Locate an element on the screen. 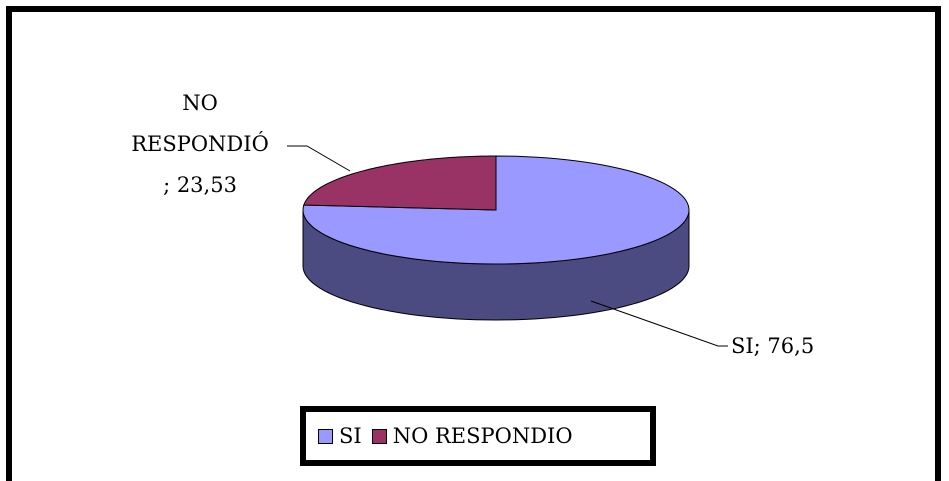 This screenshot has width=949, height=481. data-label-no-respondio-line3: ; 23,53 is located at coordinates (200, 185).